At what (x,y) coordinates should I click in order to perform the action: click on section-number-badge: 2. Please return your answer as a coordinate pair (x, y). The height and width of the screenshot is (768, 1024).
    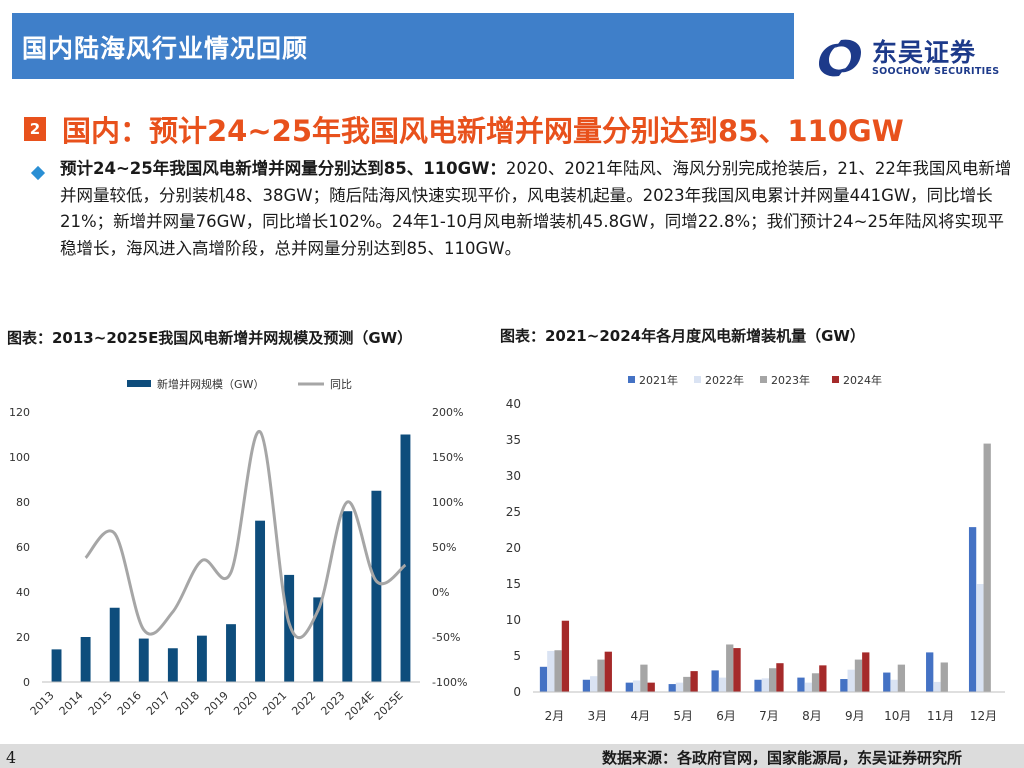
    Looking at the image, I should click on (35, 129).